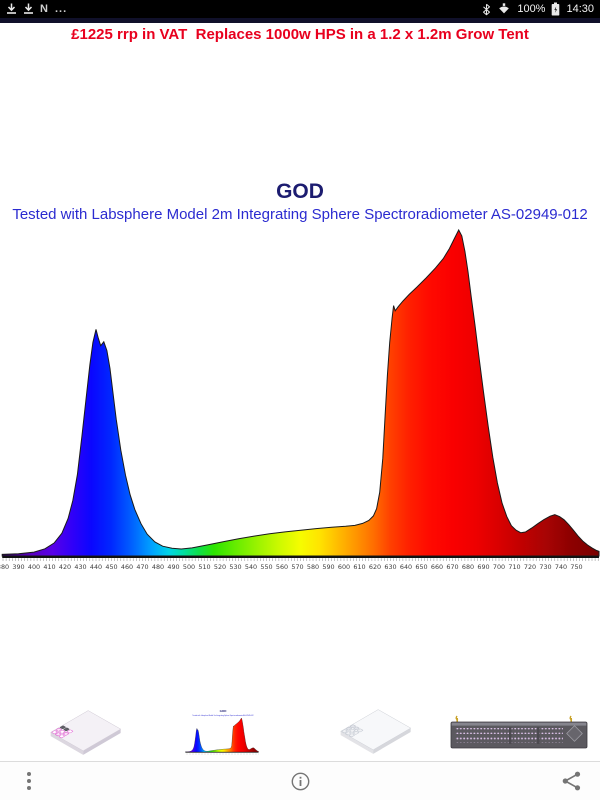 This screenshot has height=800, width=600. Describe the element at coordinates (127, 567) in the screenshot. I see `svg-text: 460` at that location.